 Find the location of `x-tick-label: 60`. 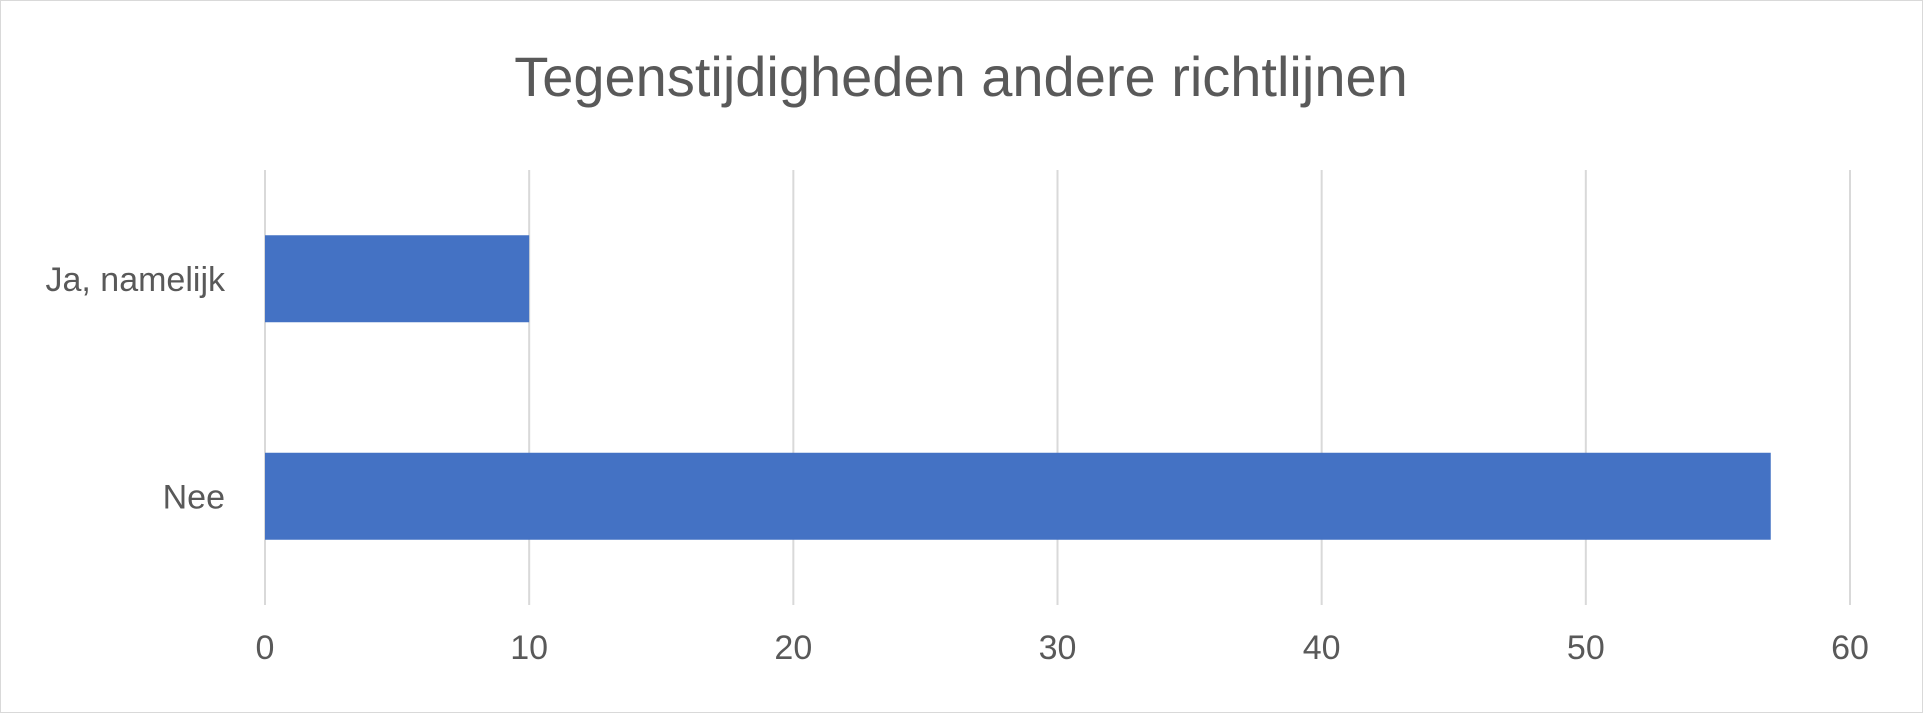

x-tick-label: 60 is located at coordinates (1850, 648).